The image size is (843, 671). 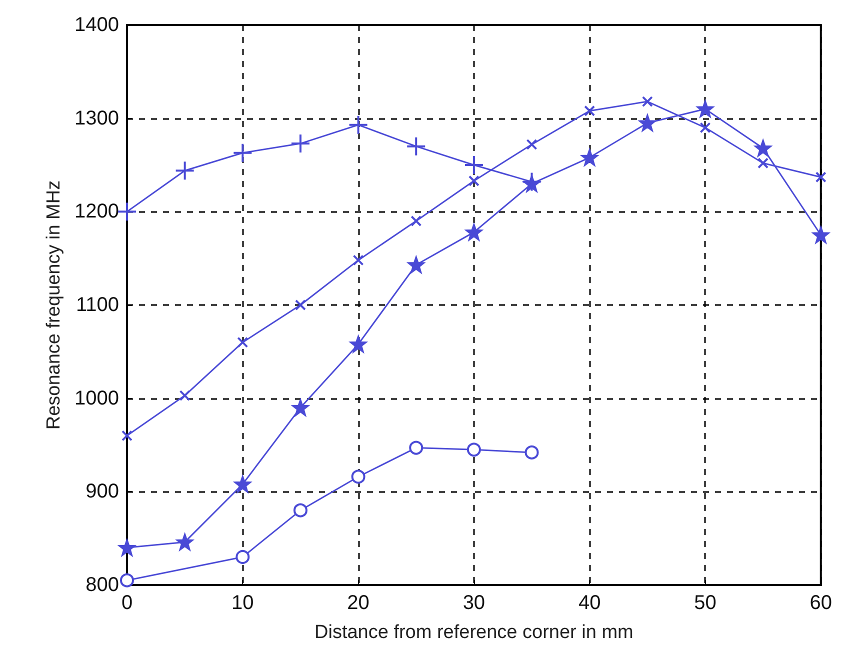 What do you see at coordinates (96, 398) in the screenshot?
I see `y-tick-label: 1000` at bounding box center [96, 398].